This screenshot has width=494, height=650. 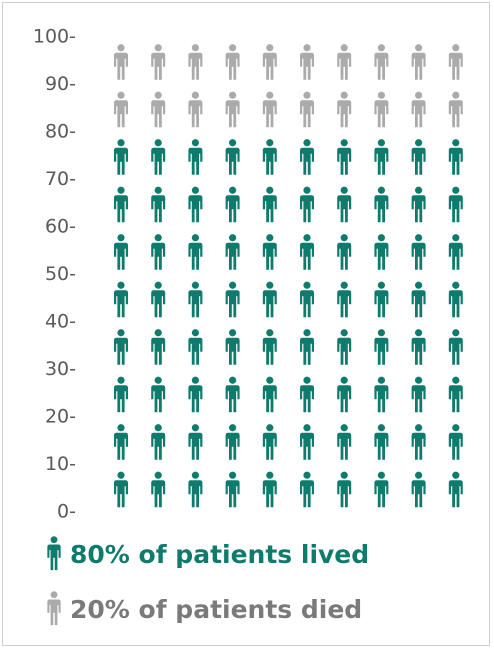 I want to click on y-tick-label: 90-, so click(x=60, y=84).